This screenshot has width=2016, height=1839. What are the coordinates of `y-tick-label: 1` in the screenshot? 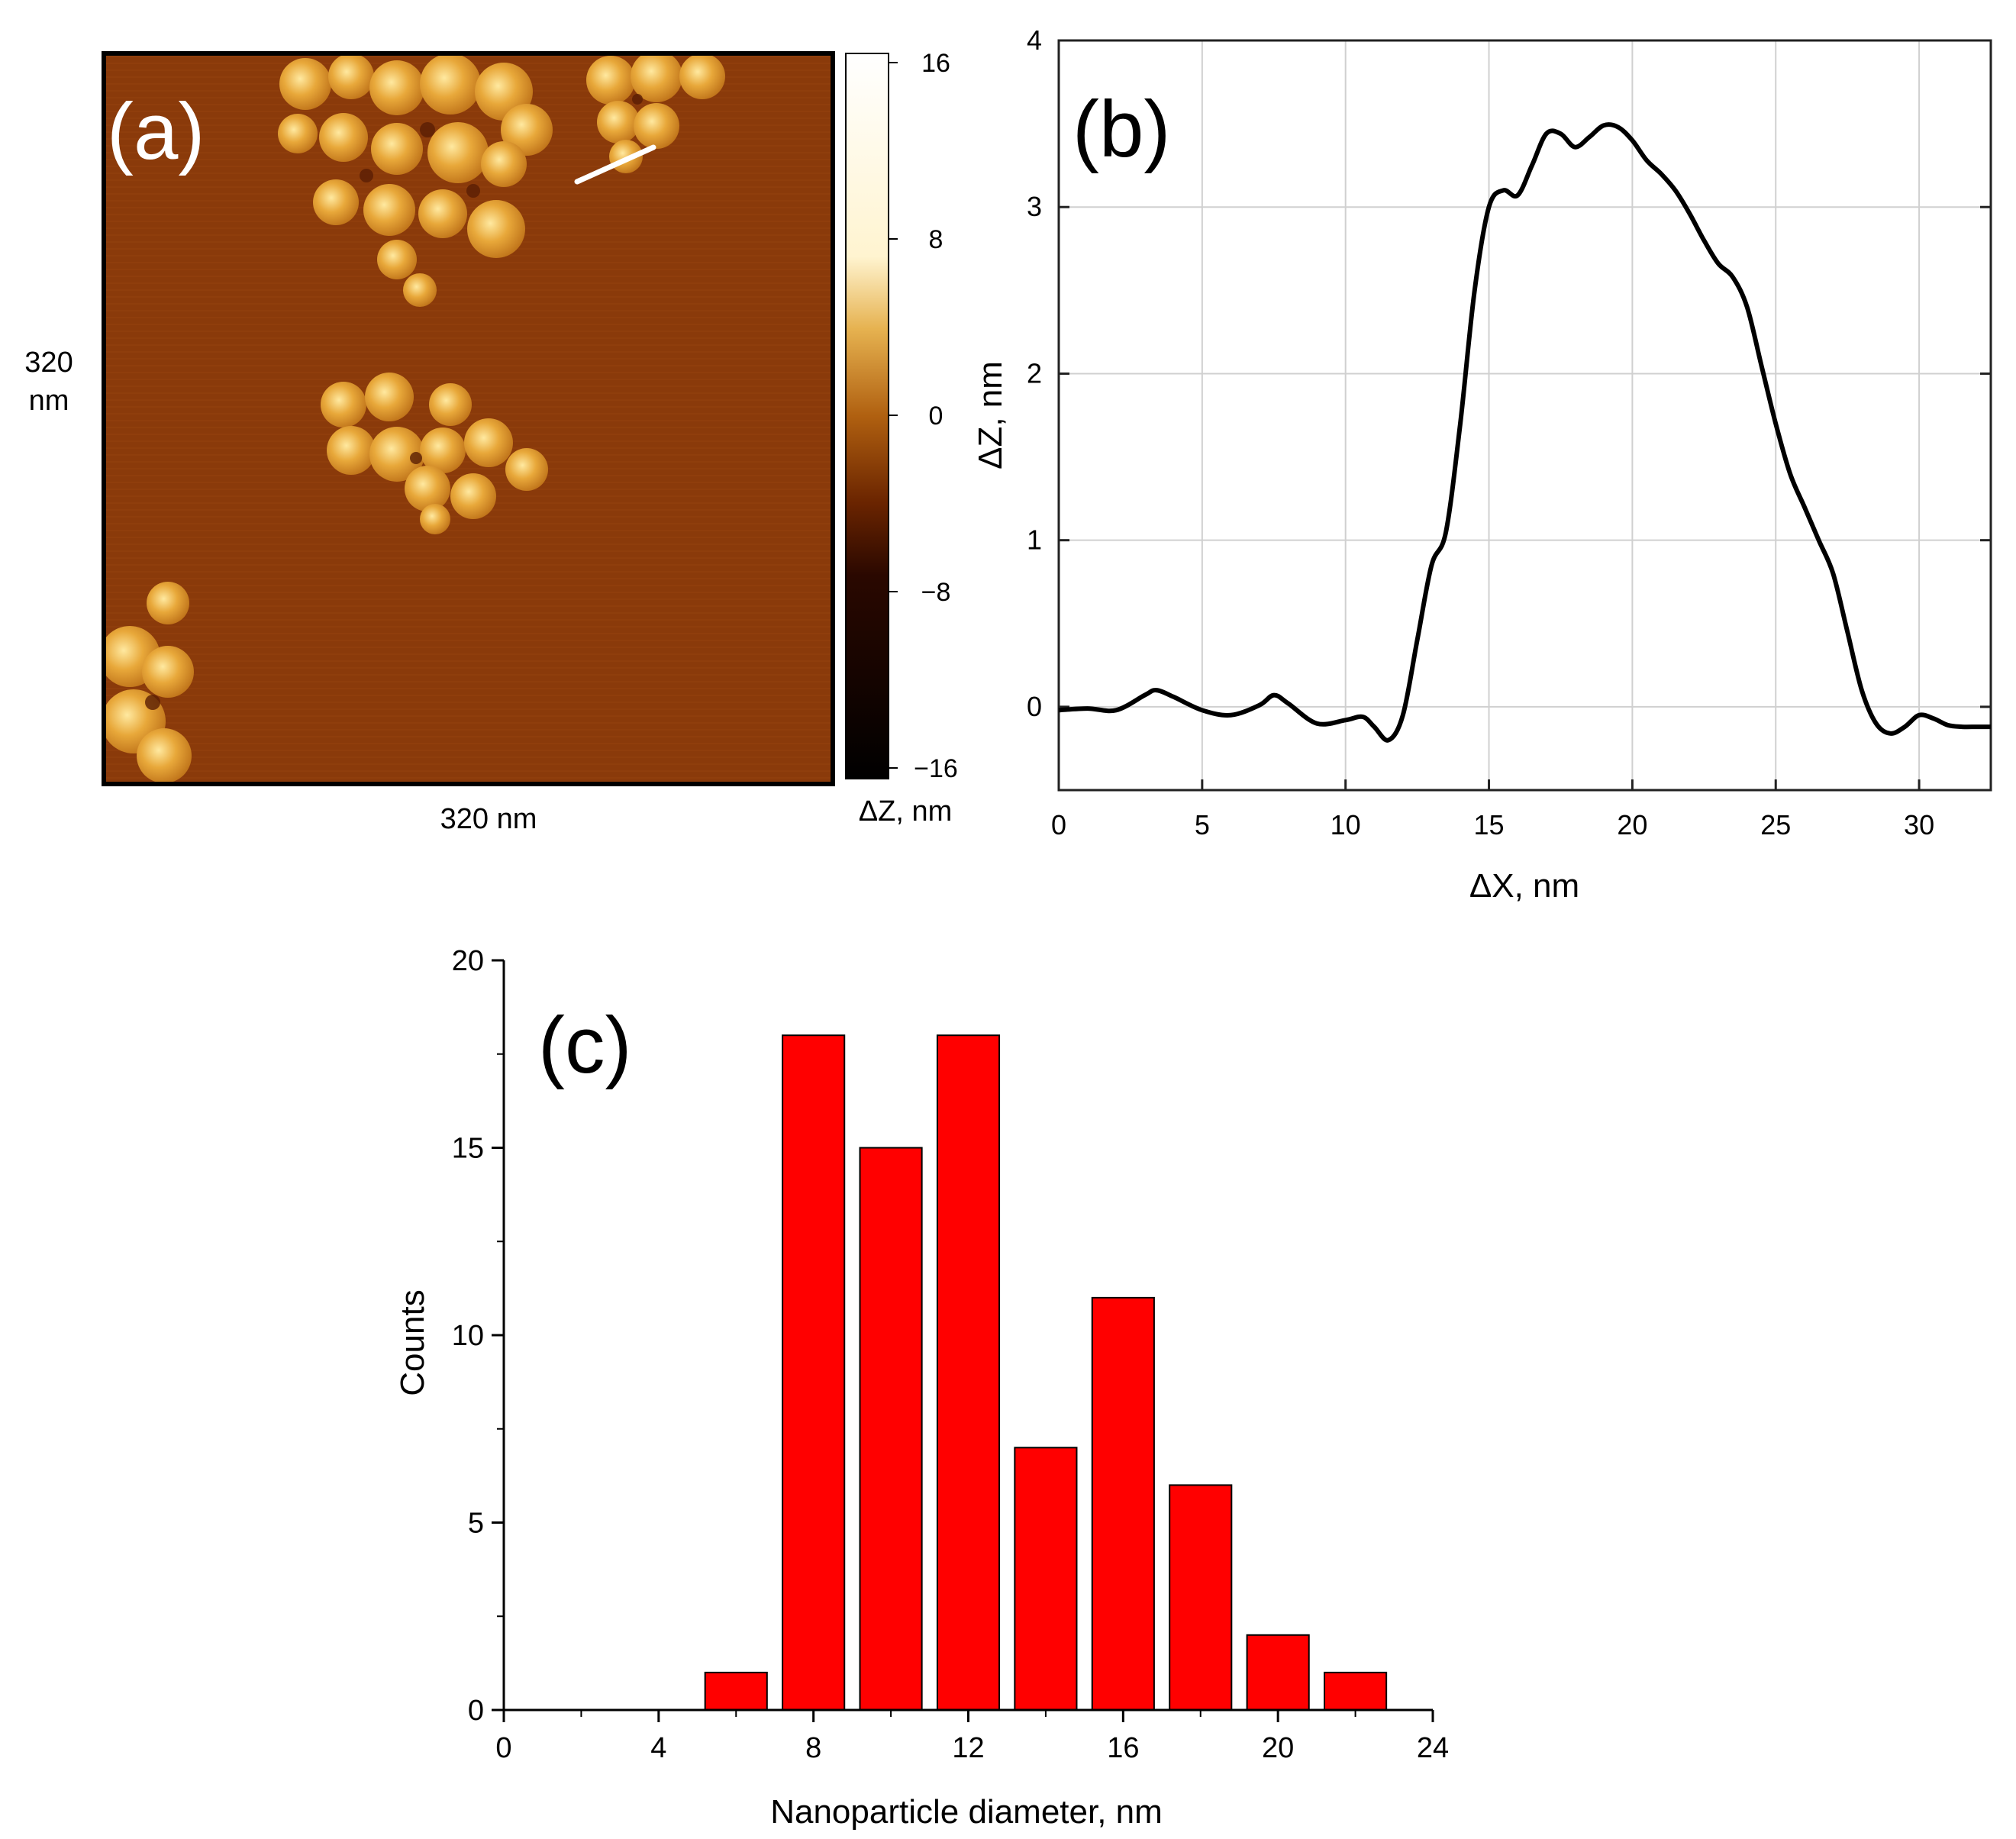 It's located at (1034, 540).